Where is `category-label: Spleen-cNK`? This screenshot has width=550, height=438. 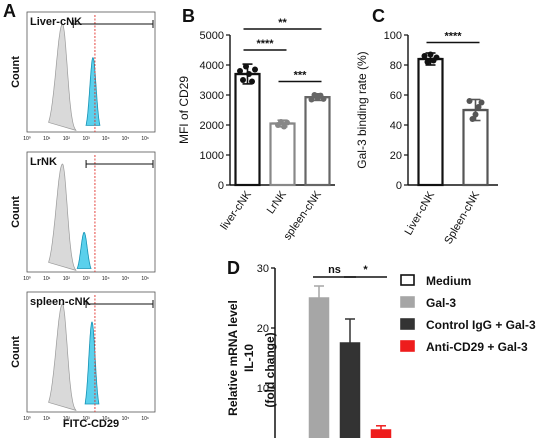 category-label: Spleen-cNK is located at coordinates (462, 217).